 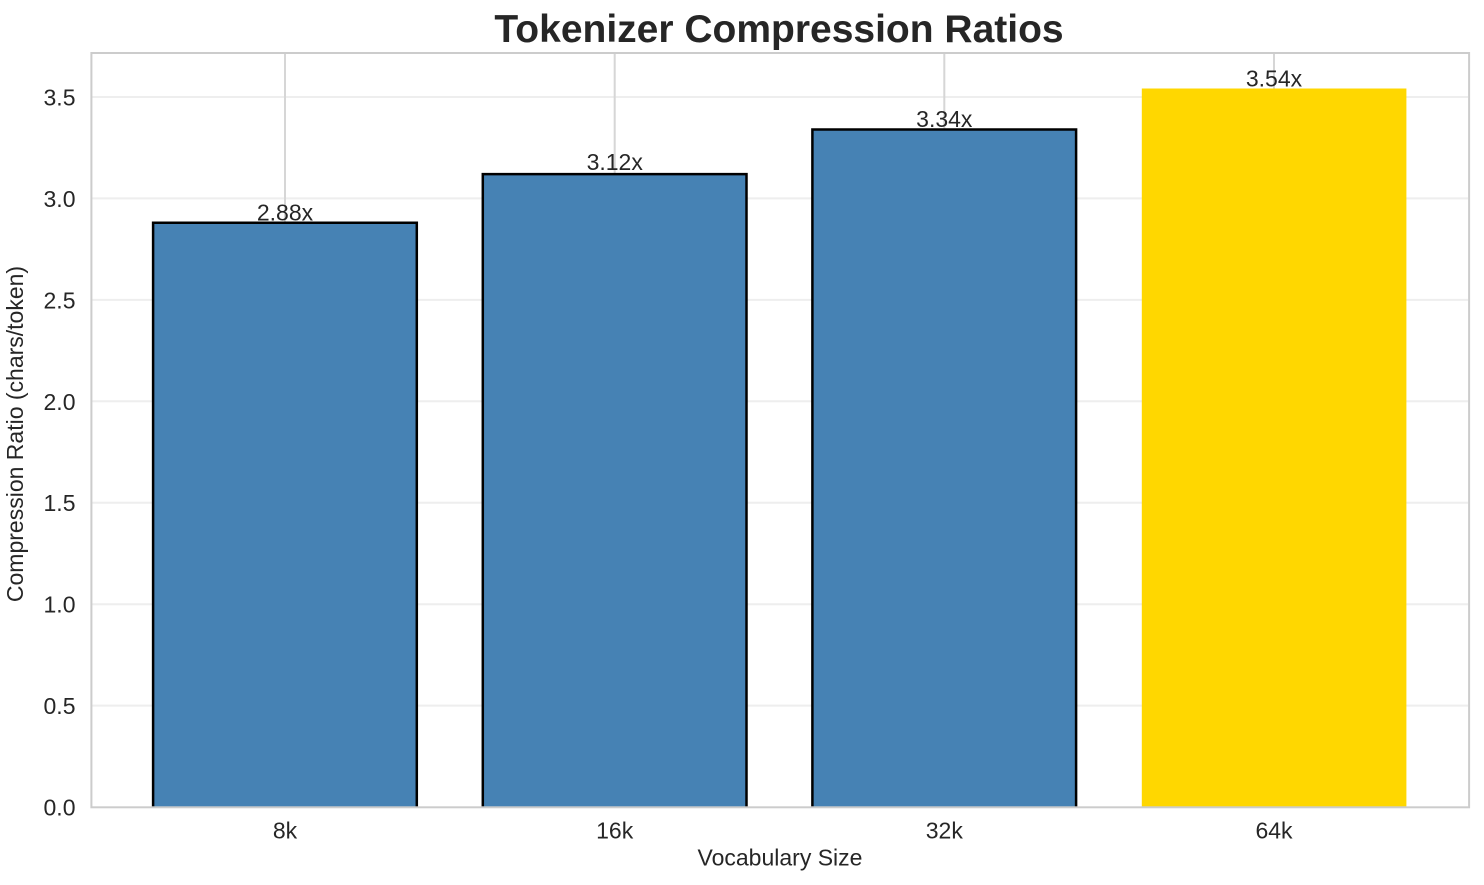 I want to click on svg-text: 1.5, so click(x=60, y=503).